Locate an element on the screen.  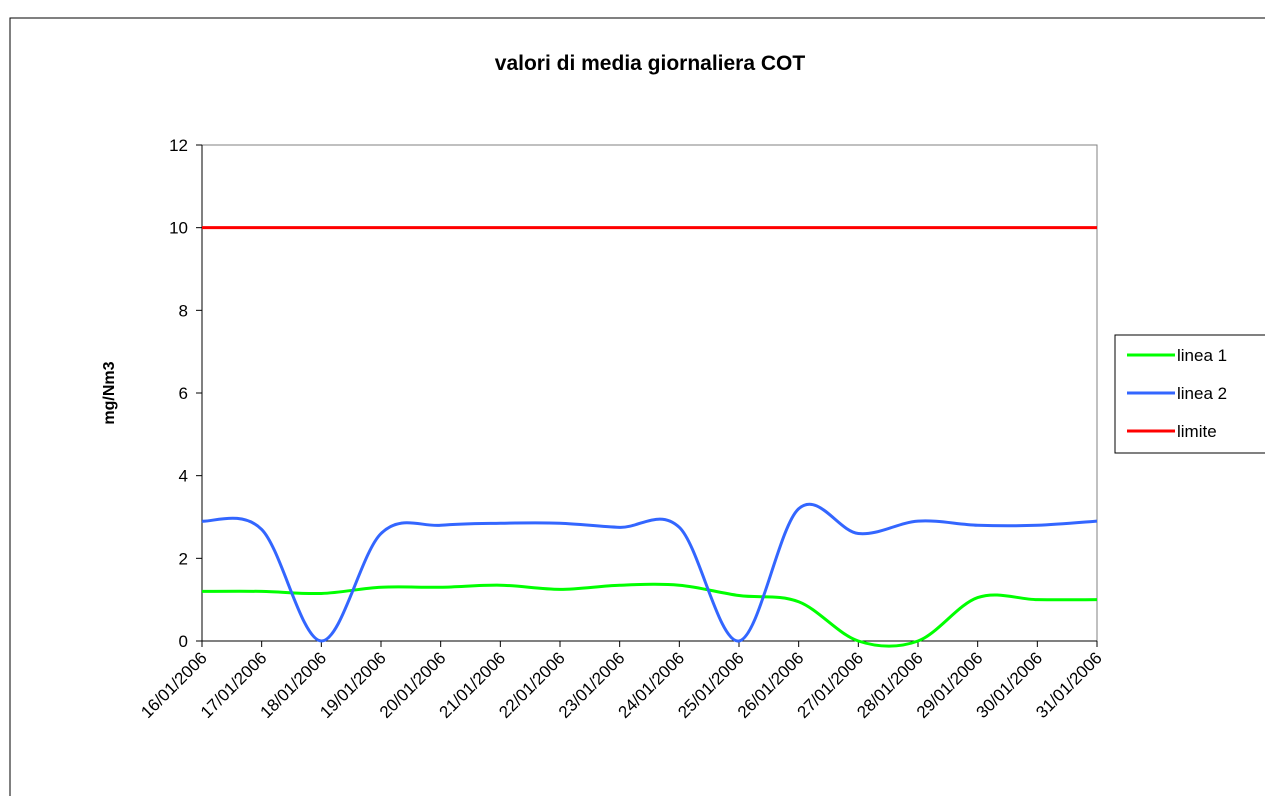
y-tick-label: 2 is located at coordinates (183, 558).